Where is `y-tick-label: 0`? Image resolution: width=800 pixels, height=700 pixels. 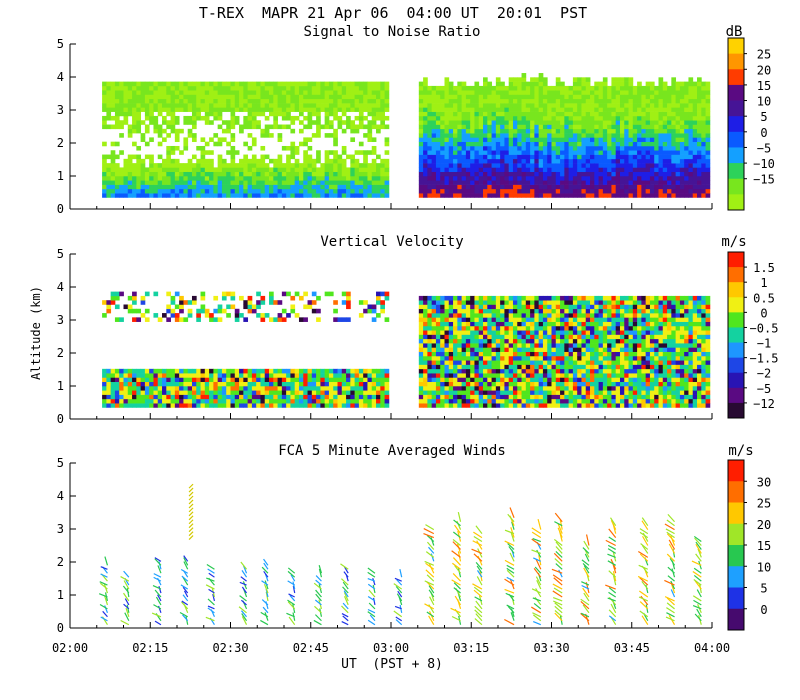 y-tick-label: 0 is located at coordinates (60, 209).